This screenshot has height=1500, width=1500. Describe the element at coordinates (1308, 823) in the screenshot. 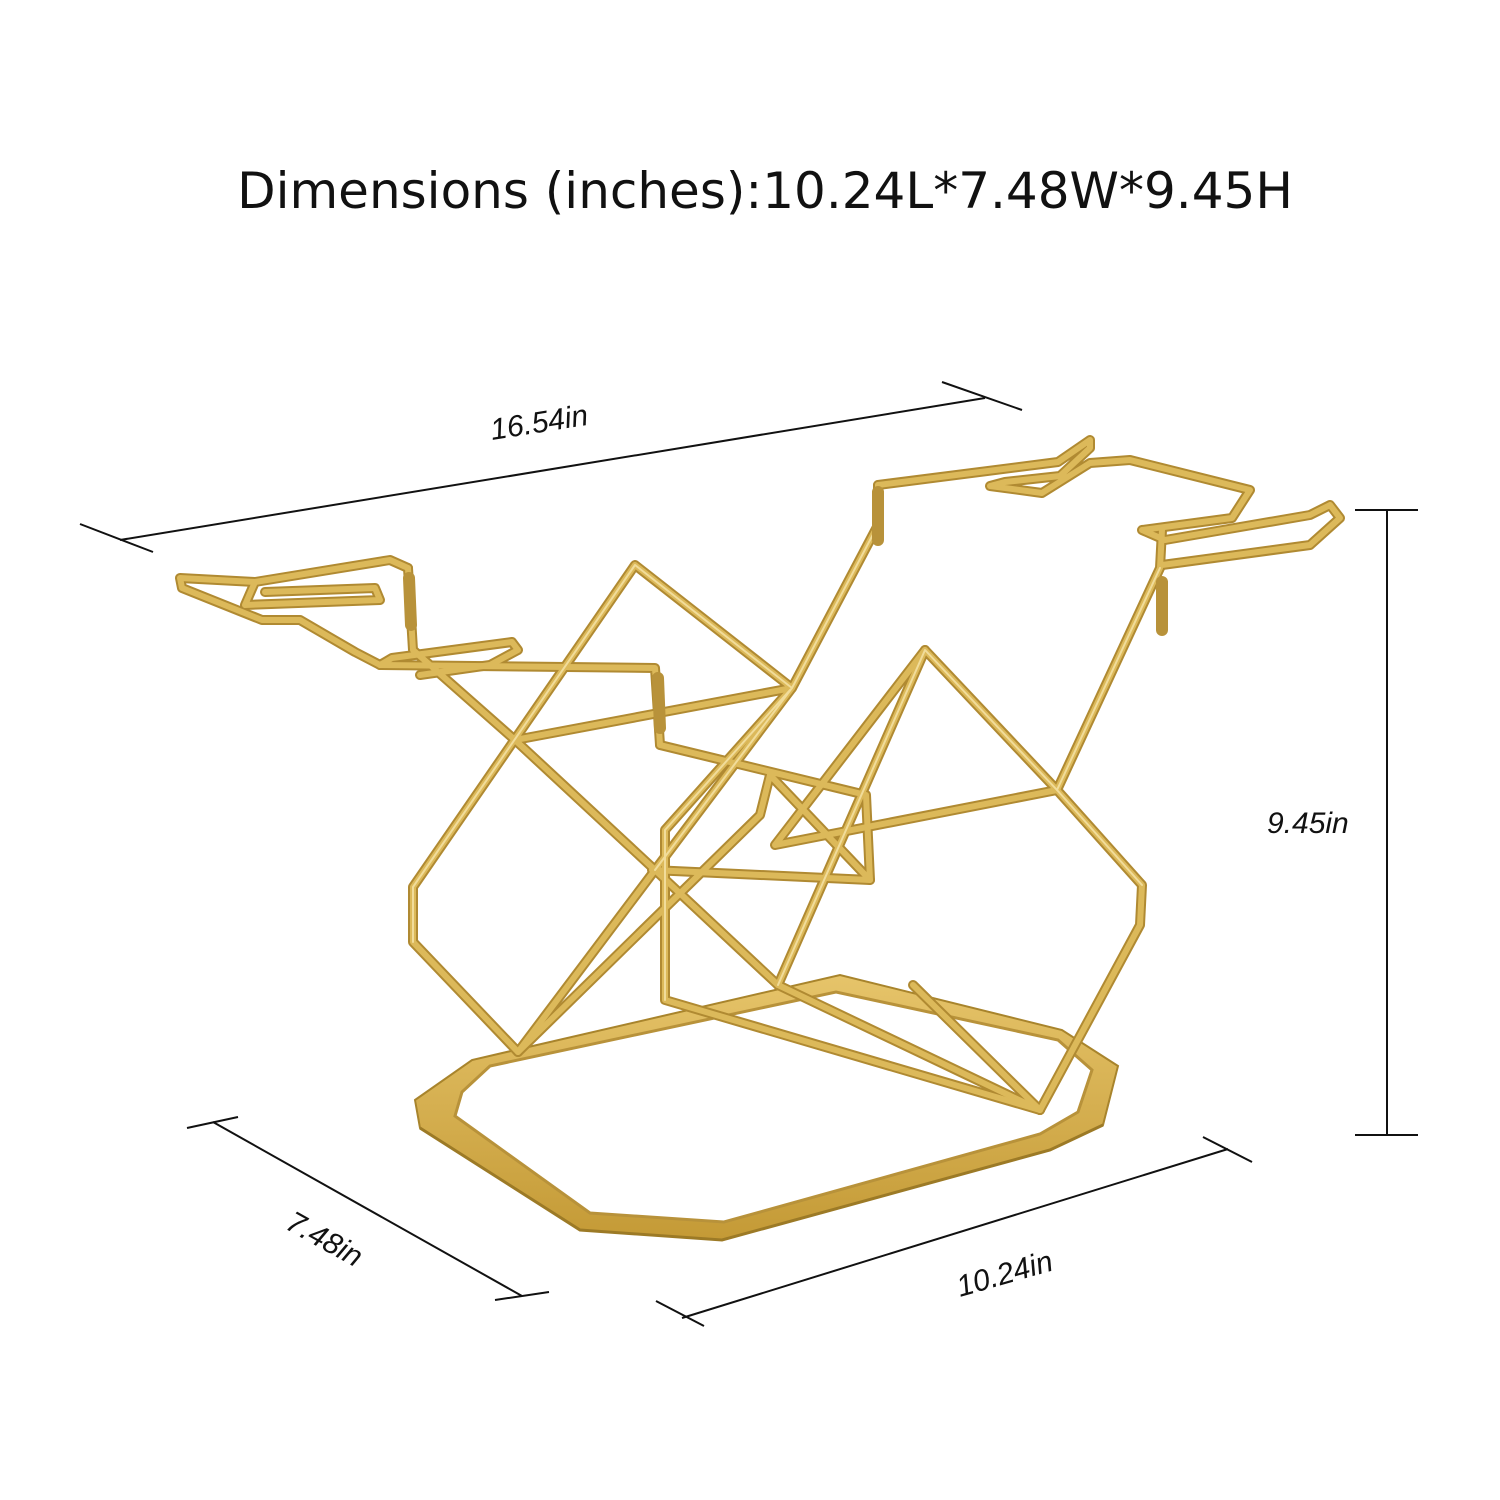

I see `height-label: 9.45in` at that location.